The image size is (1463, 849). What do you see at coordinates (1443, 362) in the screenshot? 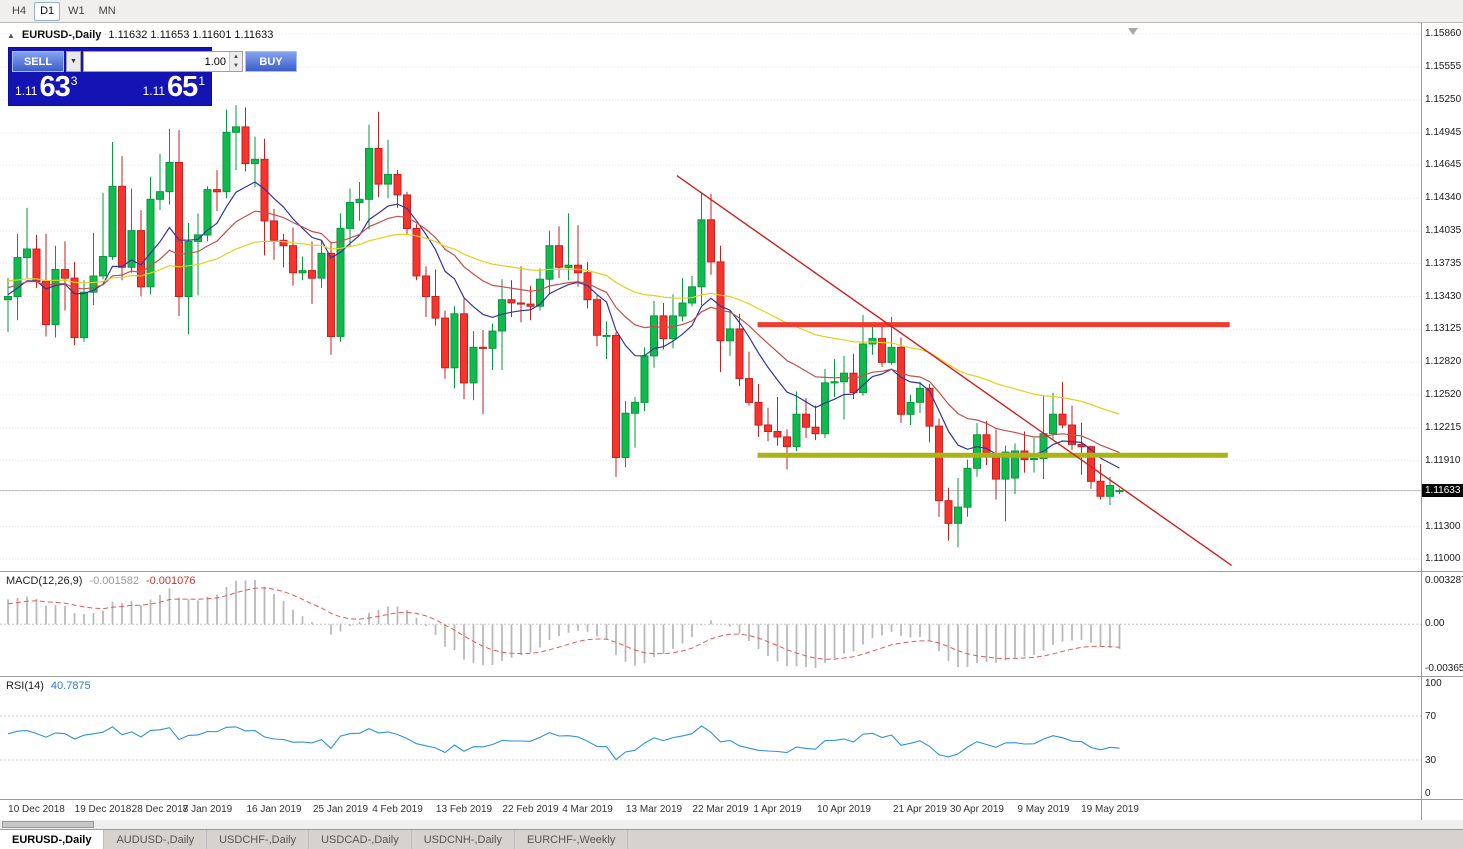
I see `price-axis-label: 1.12820` at bounding box center [1443, 362].